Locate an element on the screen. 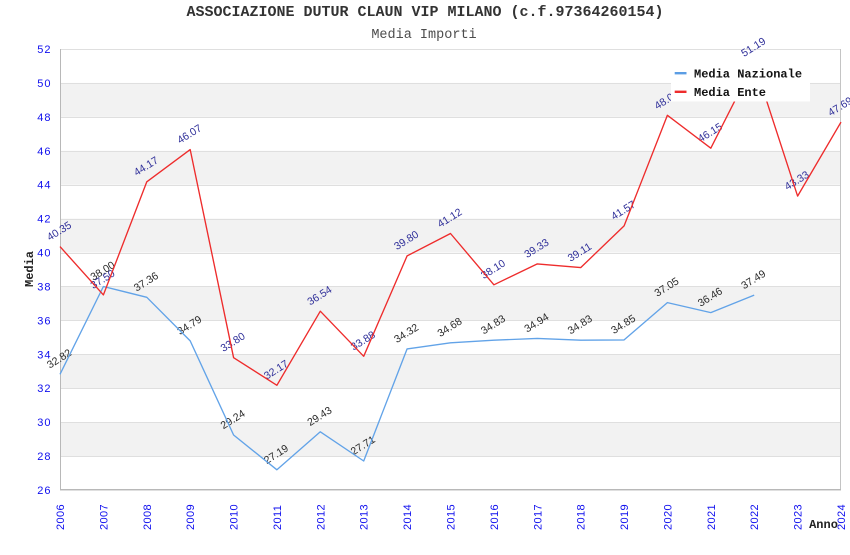 This screenshot has height=555, width=850. svg-text: Media Importi is located at coordinates (423, 35).